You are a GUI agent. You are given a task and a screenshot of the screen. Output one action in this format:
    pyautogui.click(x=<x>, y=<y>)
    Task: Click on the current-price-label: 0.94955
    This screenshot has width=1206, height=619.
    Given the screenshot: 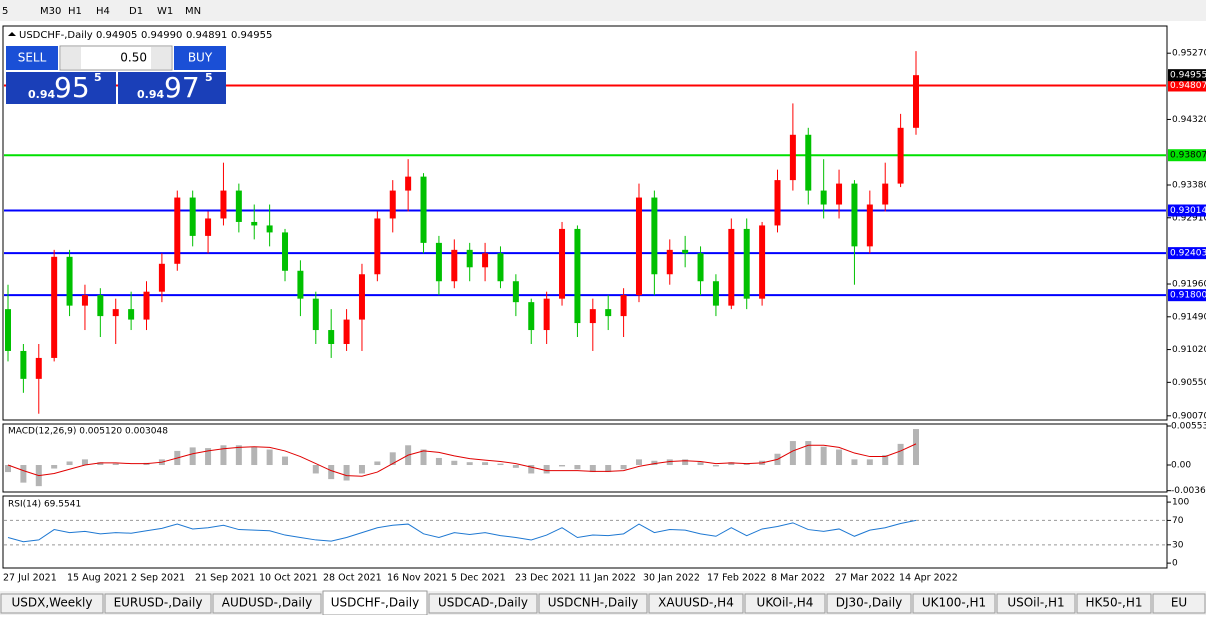 What is the action you would take?
    pyautogui.click(x=1188, y=76)
    